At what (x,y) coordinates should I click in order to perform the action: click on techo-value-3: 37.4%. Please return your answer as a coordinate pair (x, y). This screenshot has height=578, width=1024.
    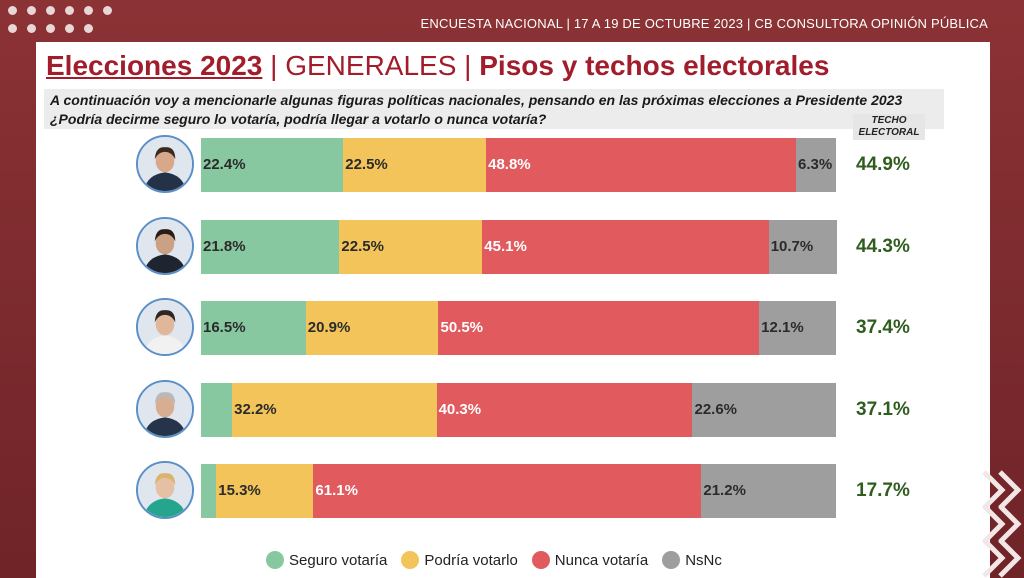
    Looking at the image, I should click on (883, 327).